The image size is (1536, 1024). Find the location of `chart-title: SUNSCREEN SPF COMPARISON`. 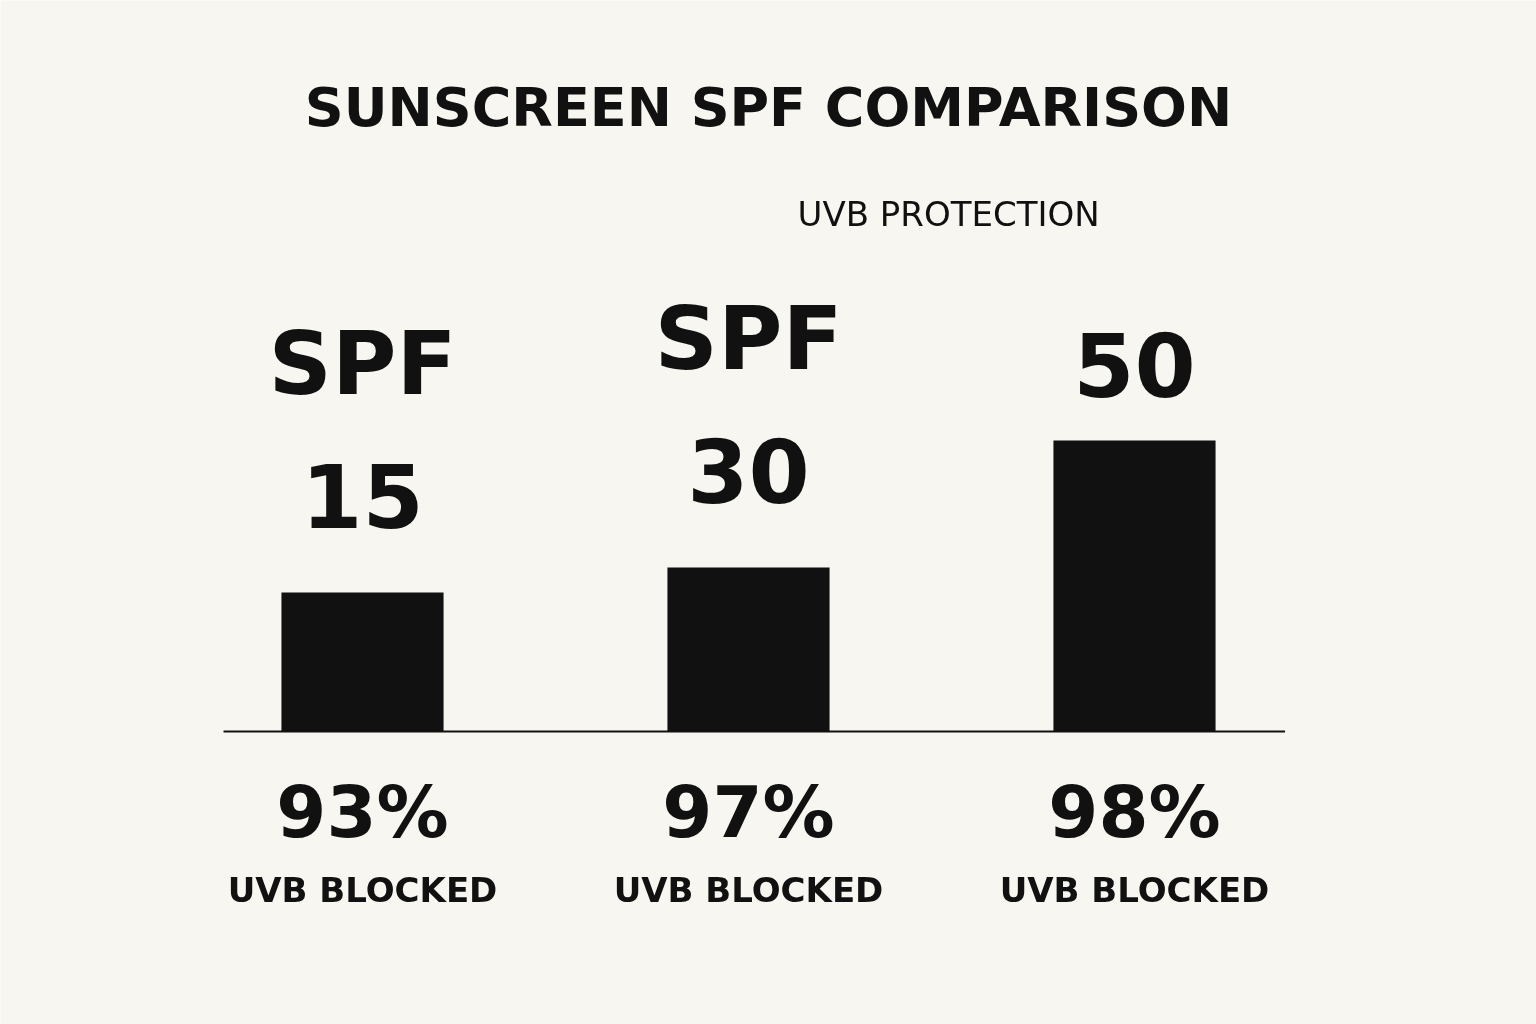

chart-title: SUNSCREEN SPF COMPARISON is located at coordinates (768, 107).